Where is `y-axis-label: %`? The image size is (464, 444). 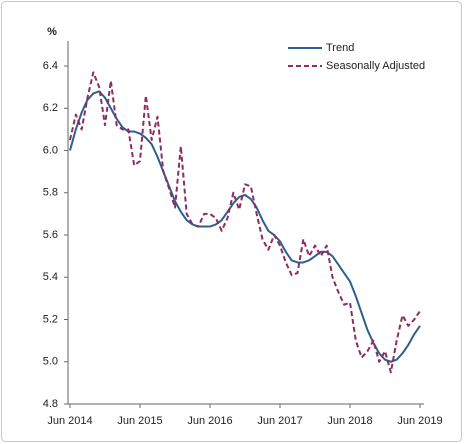
y-axis-label: % is located at coordinates (52, 32).